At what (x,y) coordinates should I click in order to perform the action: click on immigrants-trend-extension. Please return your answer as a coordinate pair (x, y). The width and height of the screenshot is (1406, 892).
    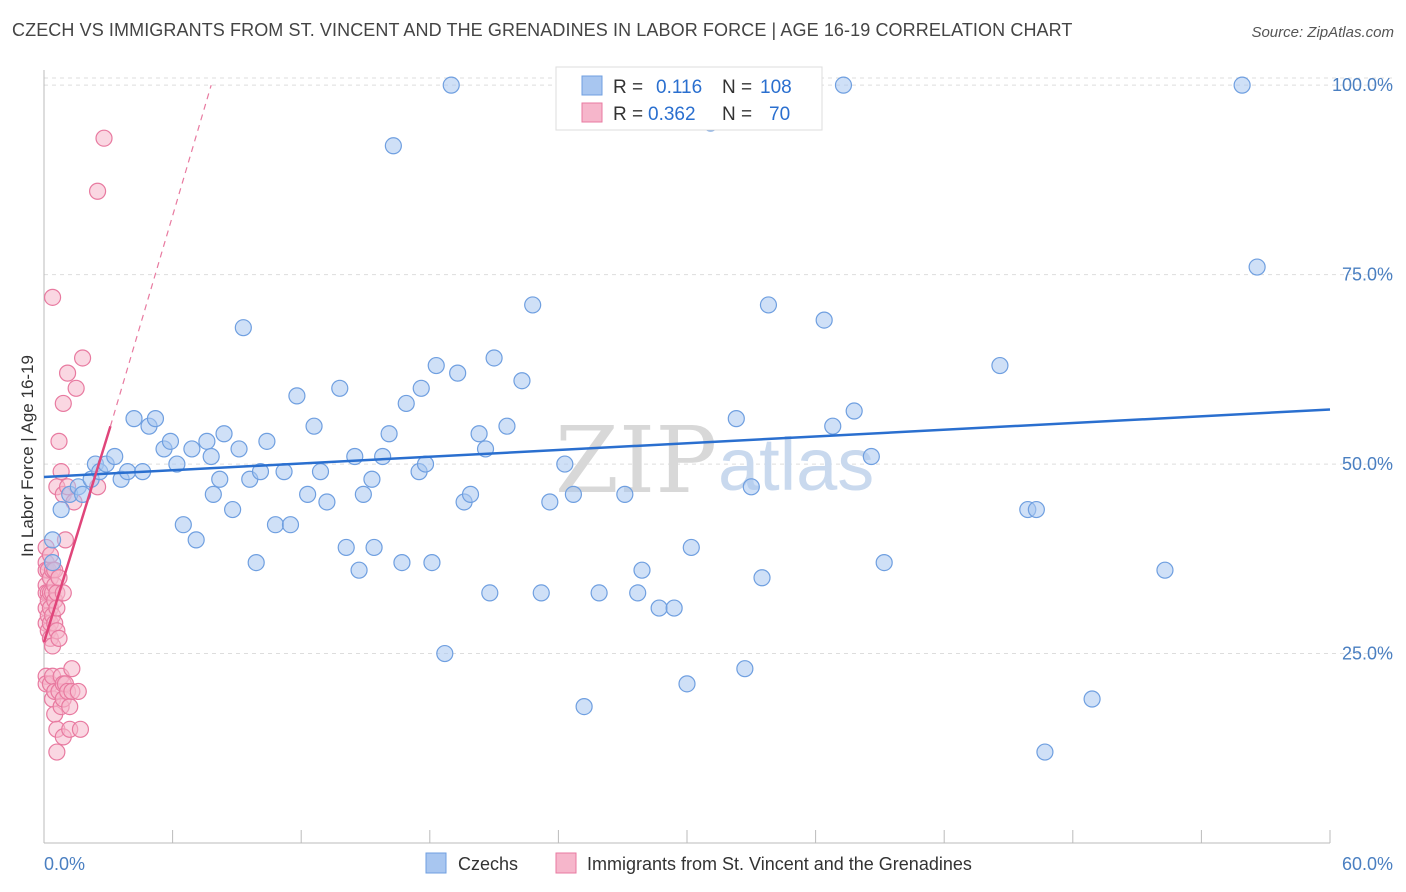
    Looking at the image, I should click on (160, 255).